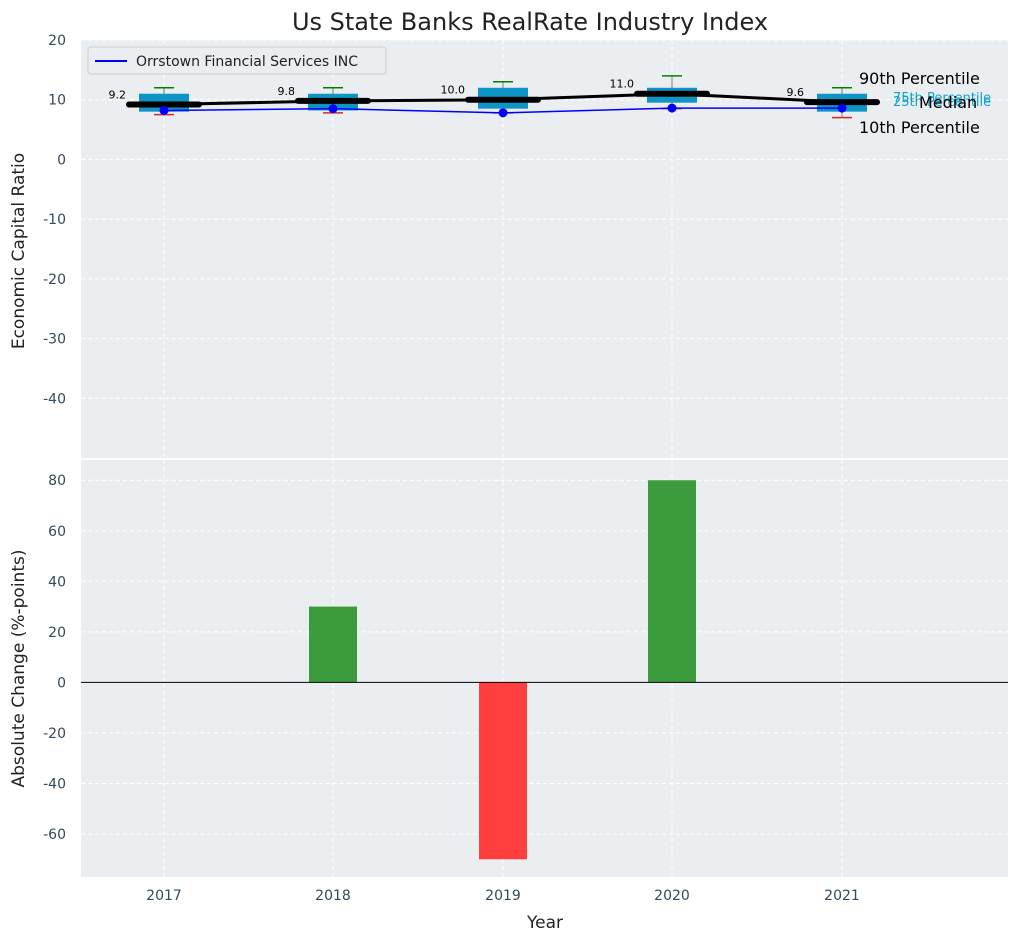 The width and height of the screenshot is (1019, 942). What do you see at coordinates (622, 84) in the screenshot?
I see `median-value-label: 11.0` at bounding box center [622, 84].